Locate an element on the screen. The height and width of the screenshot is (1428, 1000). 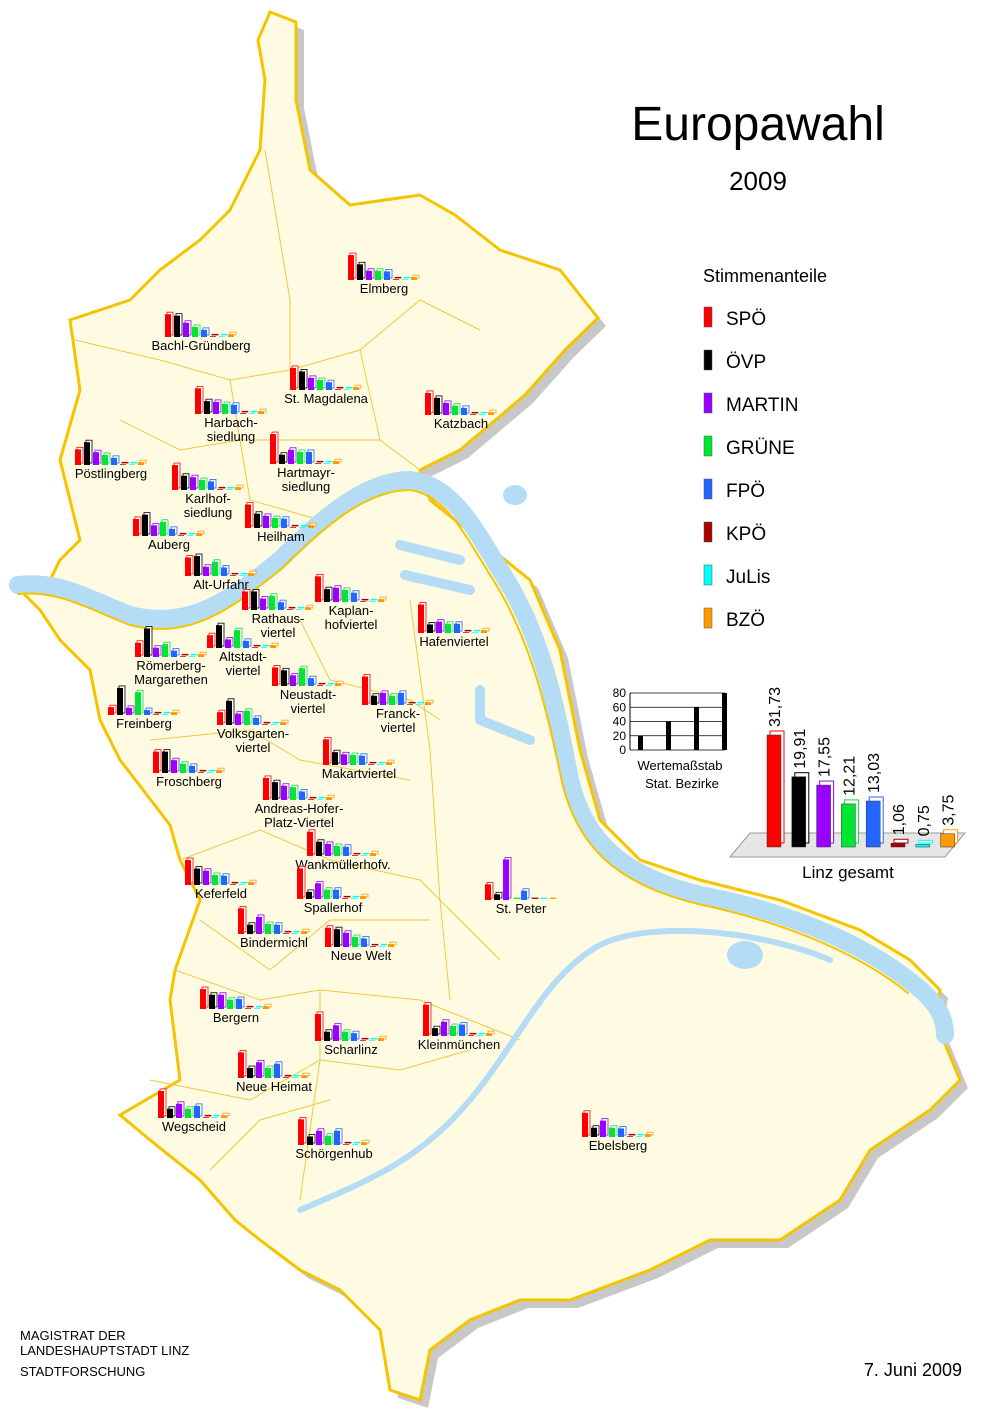
district-label: Froschberg is located at coordinates (189, 781).